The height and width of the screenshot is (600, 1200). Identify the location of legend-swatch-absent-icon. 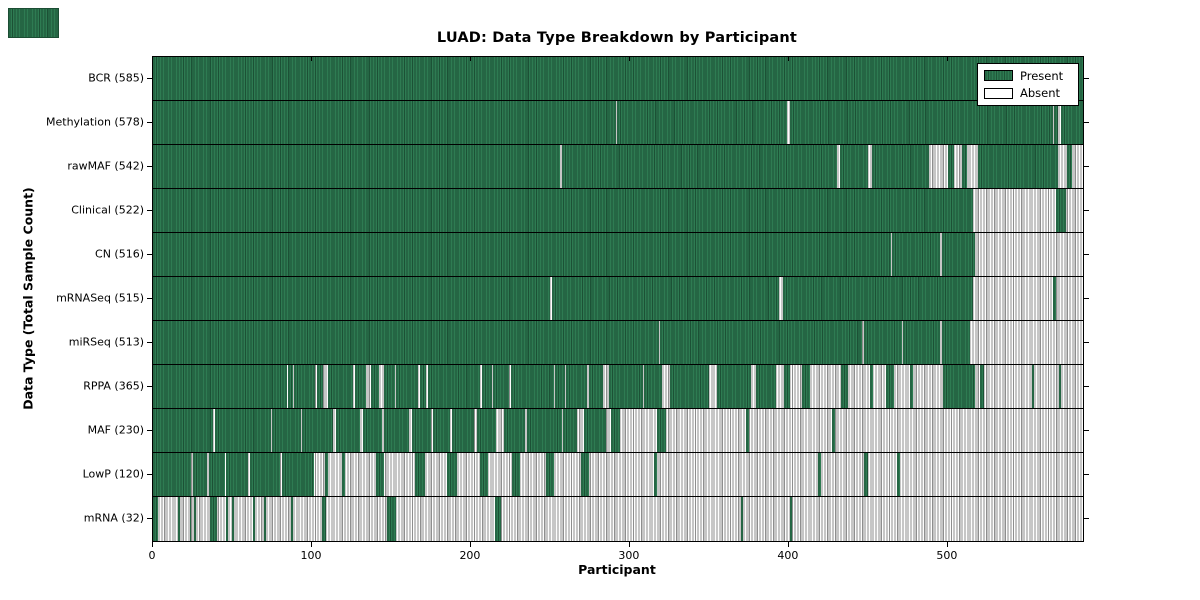
(998, 93).